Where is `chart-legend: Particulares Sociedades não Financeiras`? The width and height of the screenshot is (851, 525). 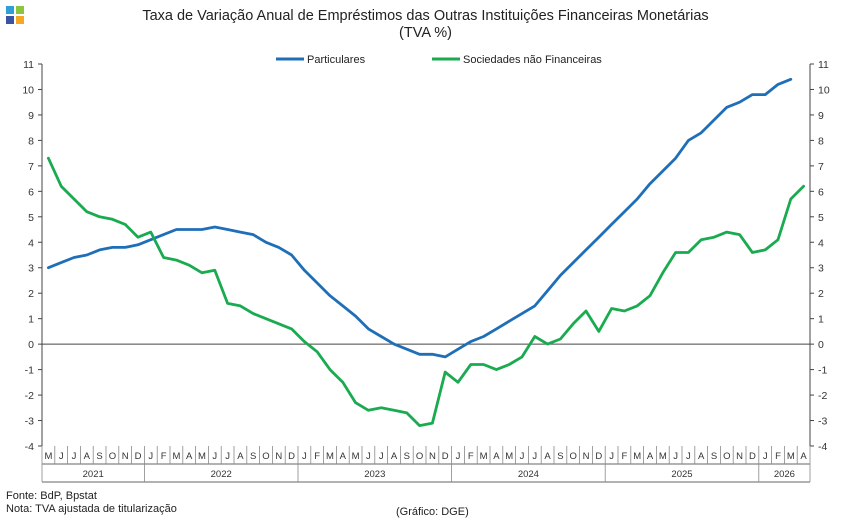
chart-legend: Particulares Sociedades não Financeiras is located at coordinates (439, 60).